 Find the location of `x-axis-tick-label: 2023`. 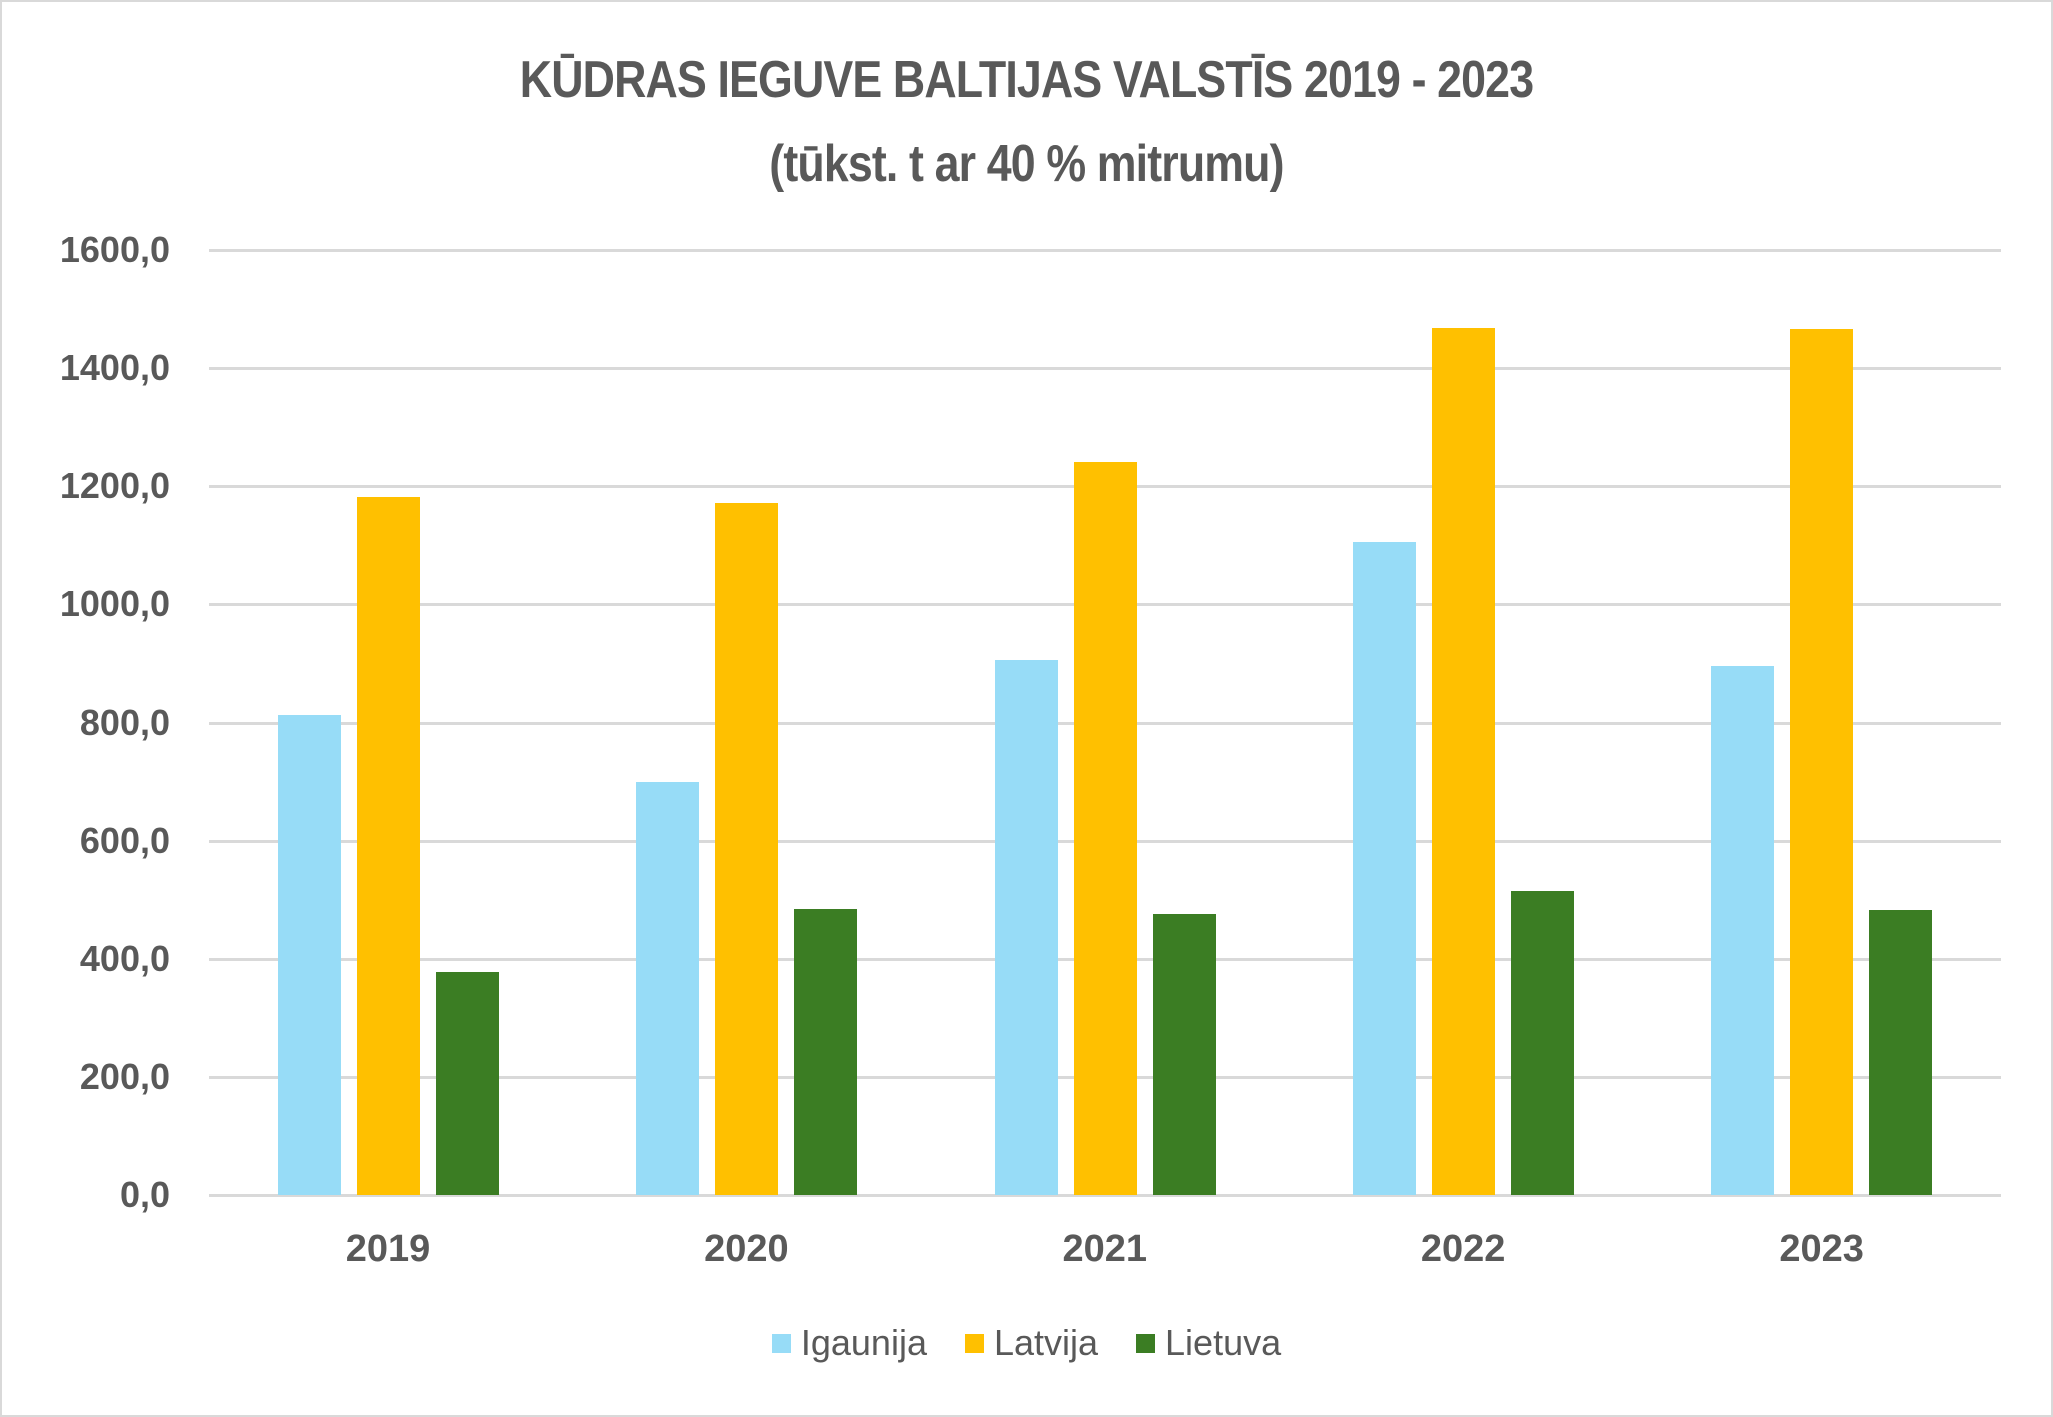

x-axis-tick-label: 2023 is located at coordinates (1821, 1249).